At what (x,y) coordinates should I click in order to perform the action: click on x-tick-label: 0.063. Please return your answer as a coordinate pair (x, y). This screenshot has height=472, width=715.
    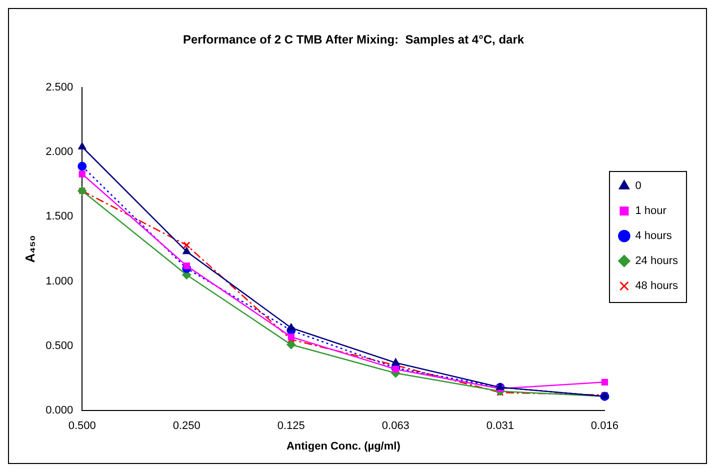
    Looking at the image, I should click on (396, 426).